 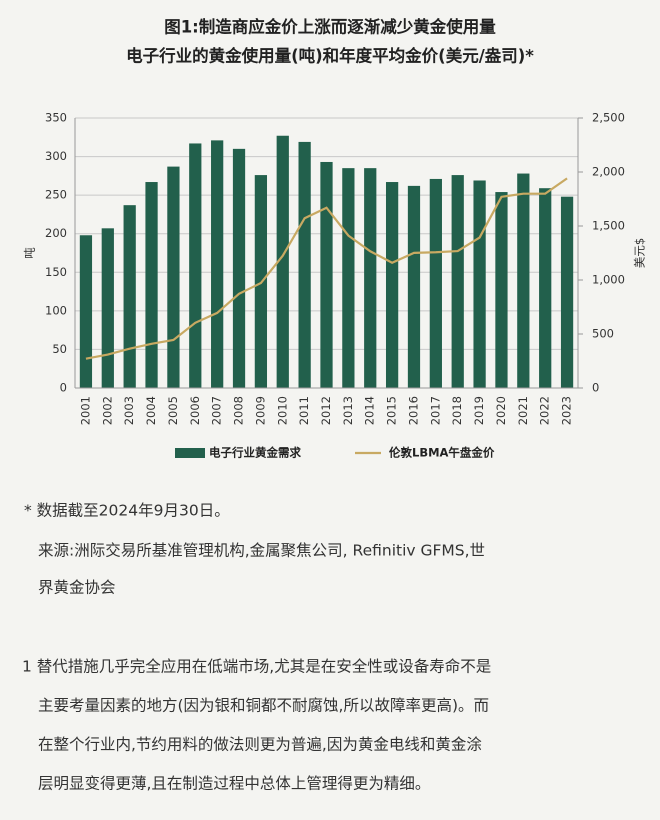 What do you see at coordinates (640, 253) in the screenshot?
I see `y2-axis-label: 美元$` at bounding box center [640, 253].